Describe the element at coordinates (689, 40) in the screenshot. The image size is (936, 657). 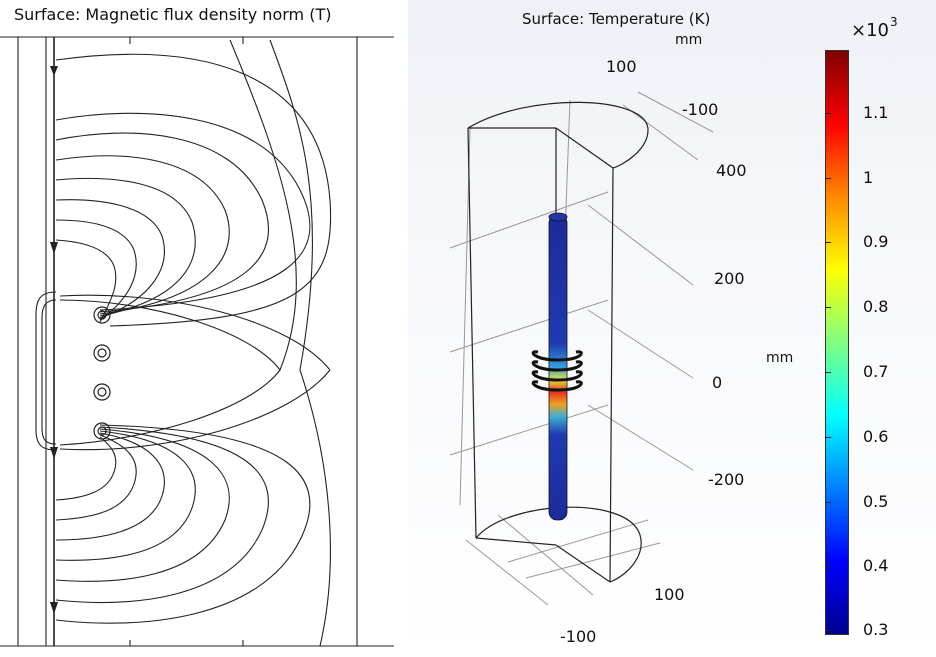
I see `axis-unit-top: mm` at that location.